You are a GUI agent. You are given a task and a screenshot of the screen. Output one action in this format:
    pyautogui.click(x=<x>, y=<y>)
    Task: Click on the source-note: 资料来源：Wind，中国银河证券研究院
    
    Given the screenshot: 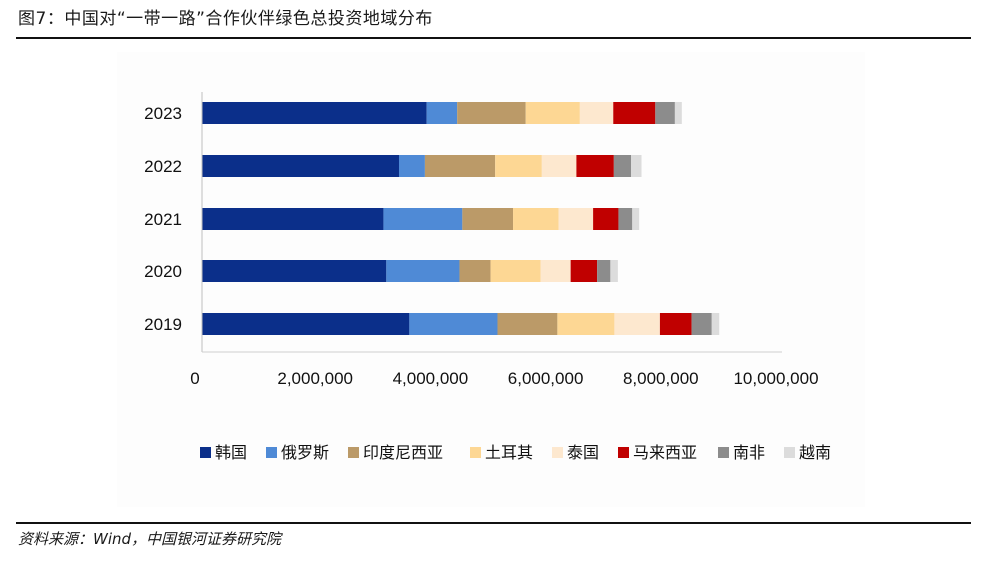 What is the action you would take?
    pyautogui.click(x=150, y=539)
    